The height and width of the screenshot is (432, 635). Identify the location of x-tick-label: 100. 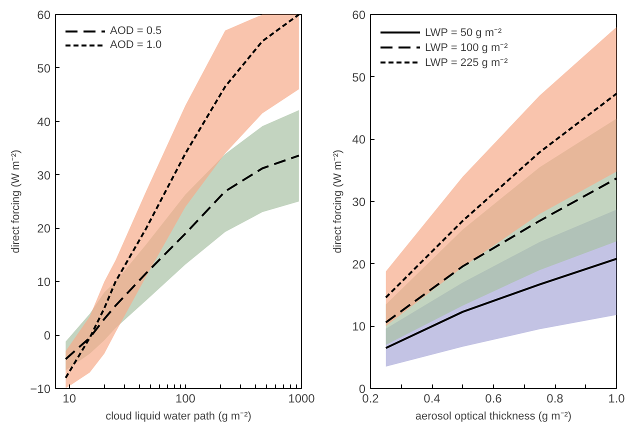
(185, 399).